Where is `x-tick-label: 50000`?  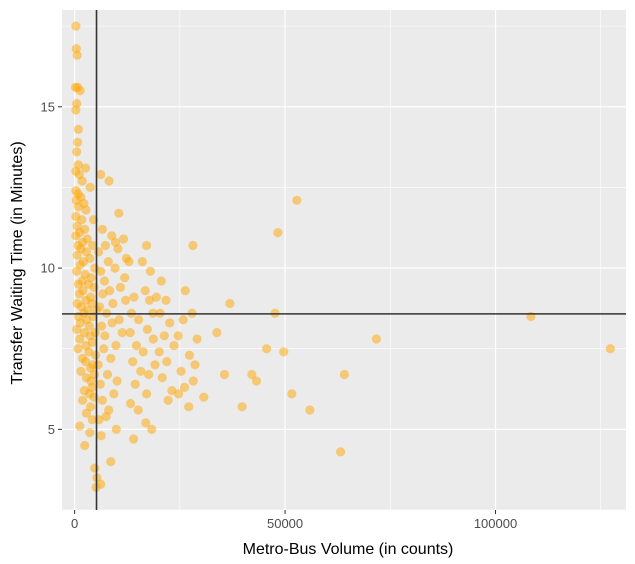
x-tick-label: 50000 is located at coordinates (285, 523).